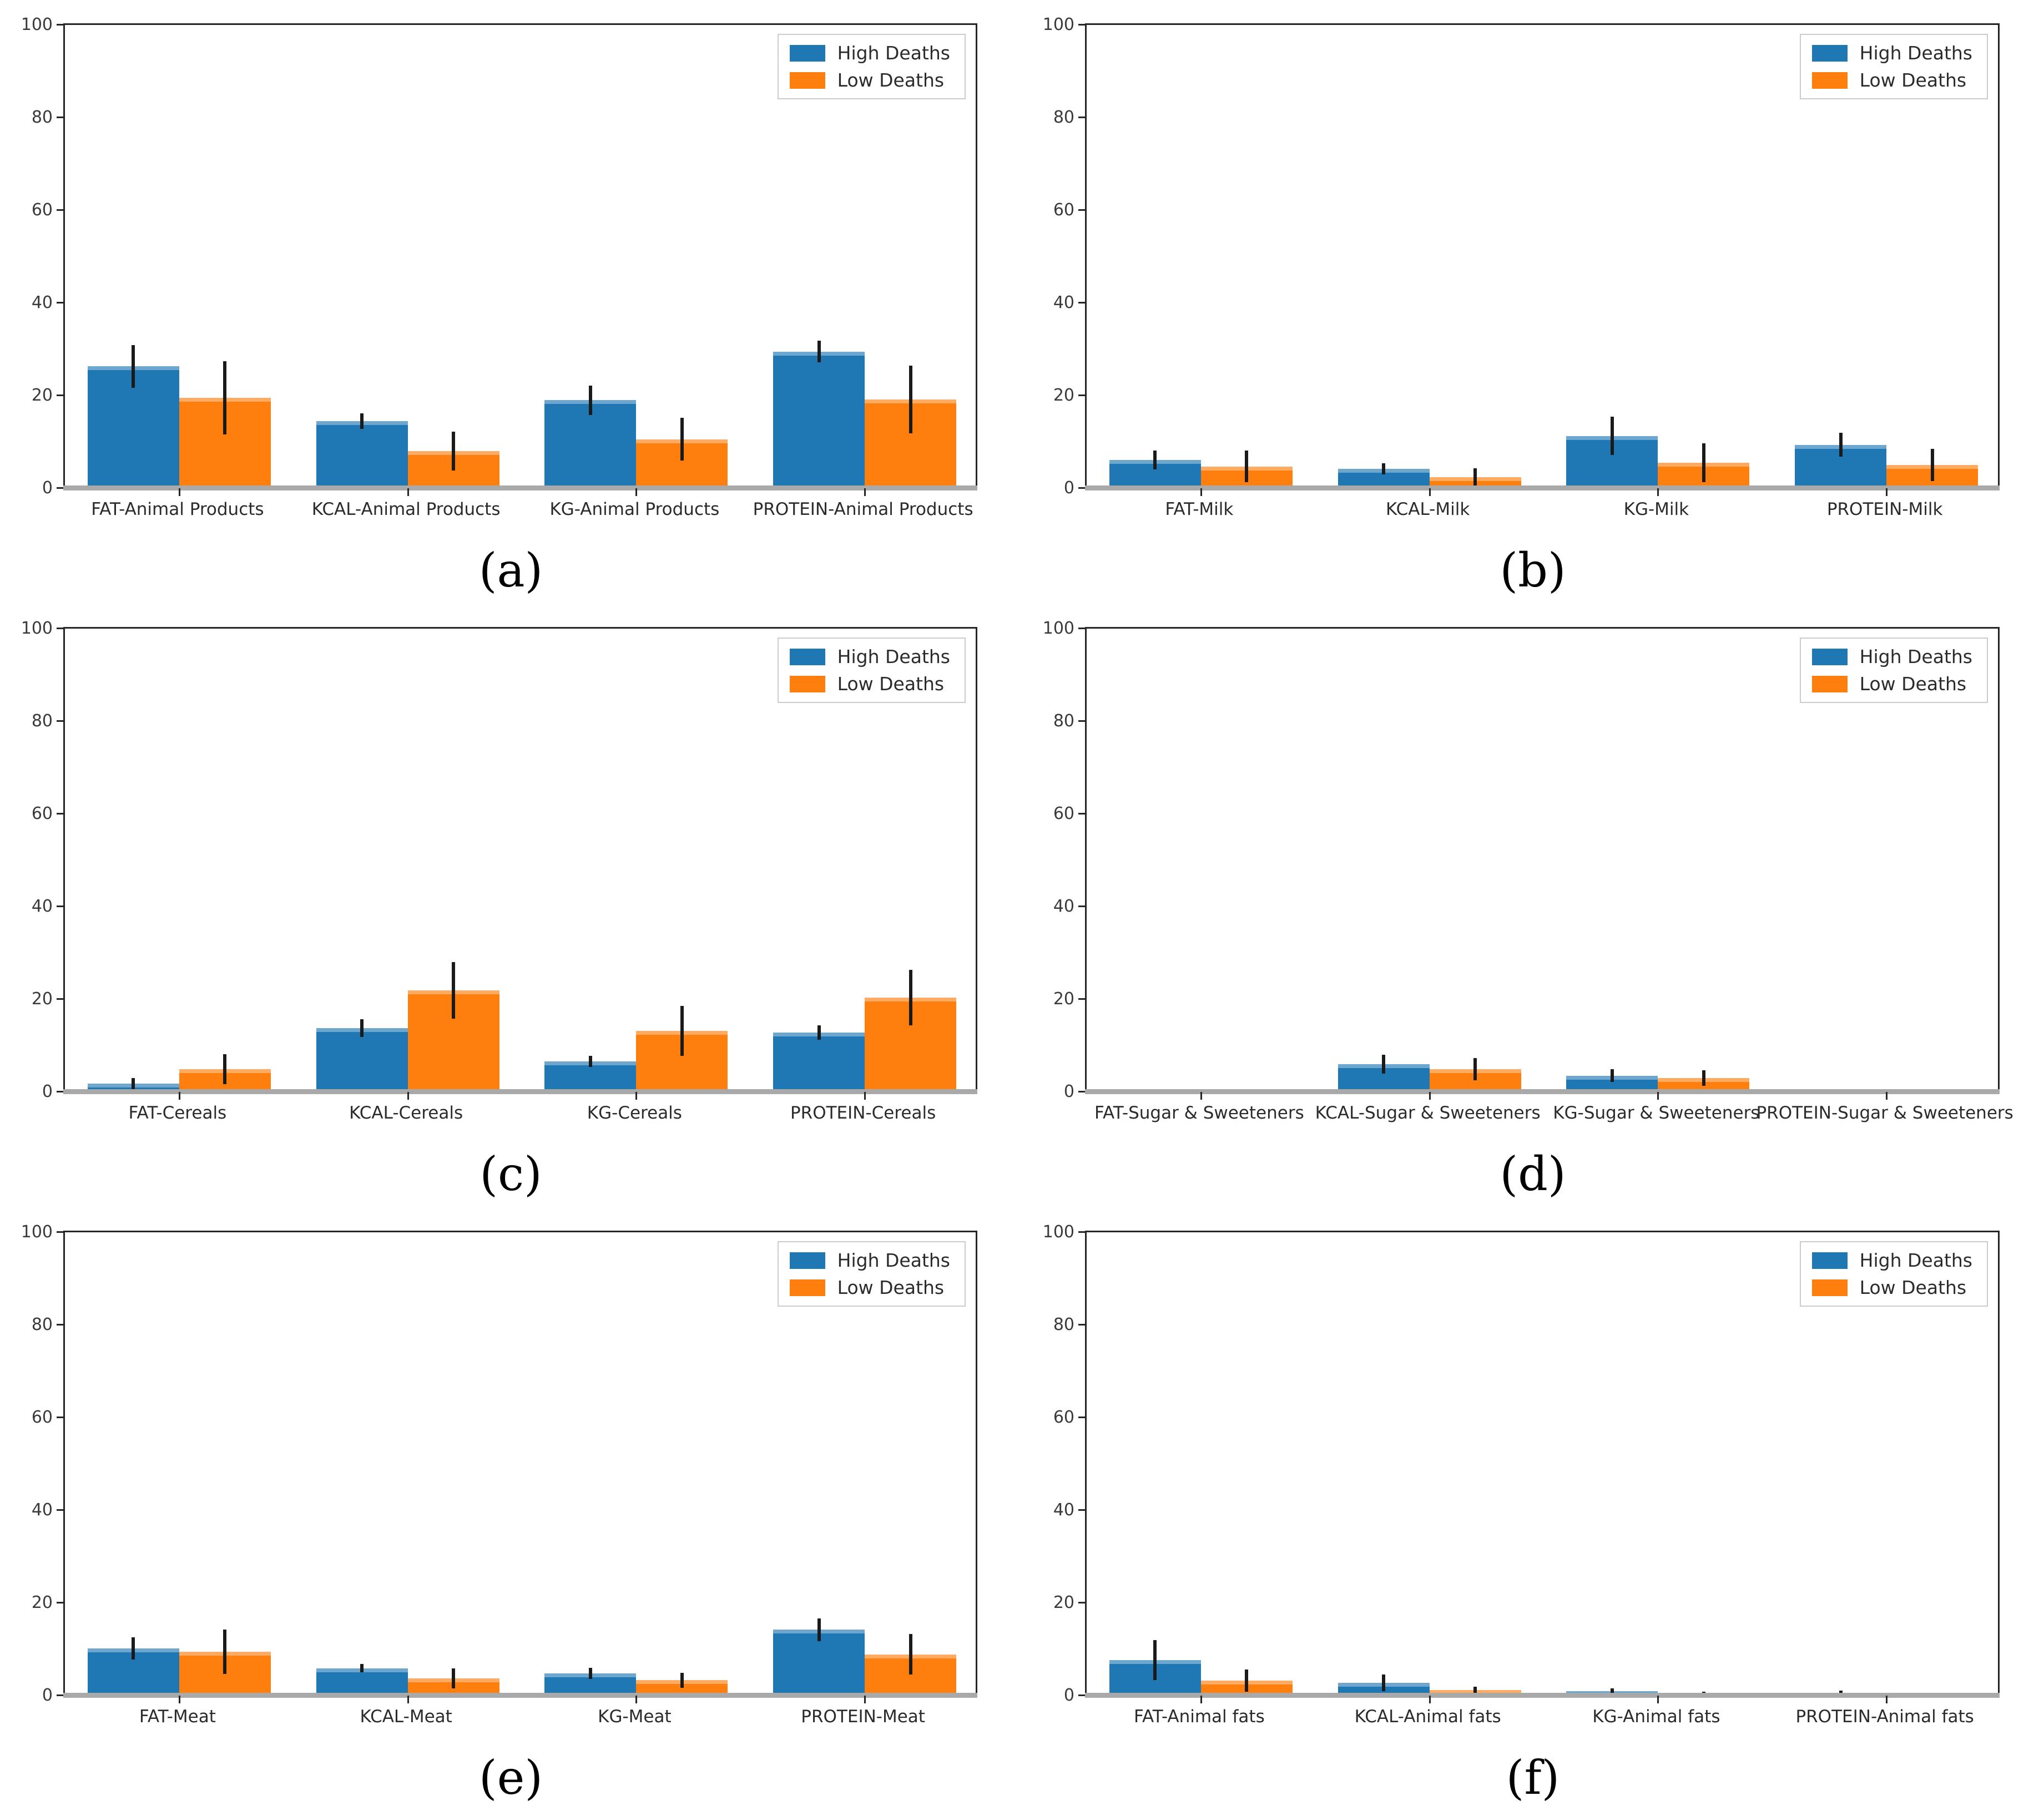 This screenshot has width=2044, height=1811. What do you see at coordinates (863, 509) in the screenshot?
I see `x-tick-label: PROTEIN-Animal Products` at bounding box center [863, 509].